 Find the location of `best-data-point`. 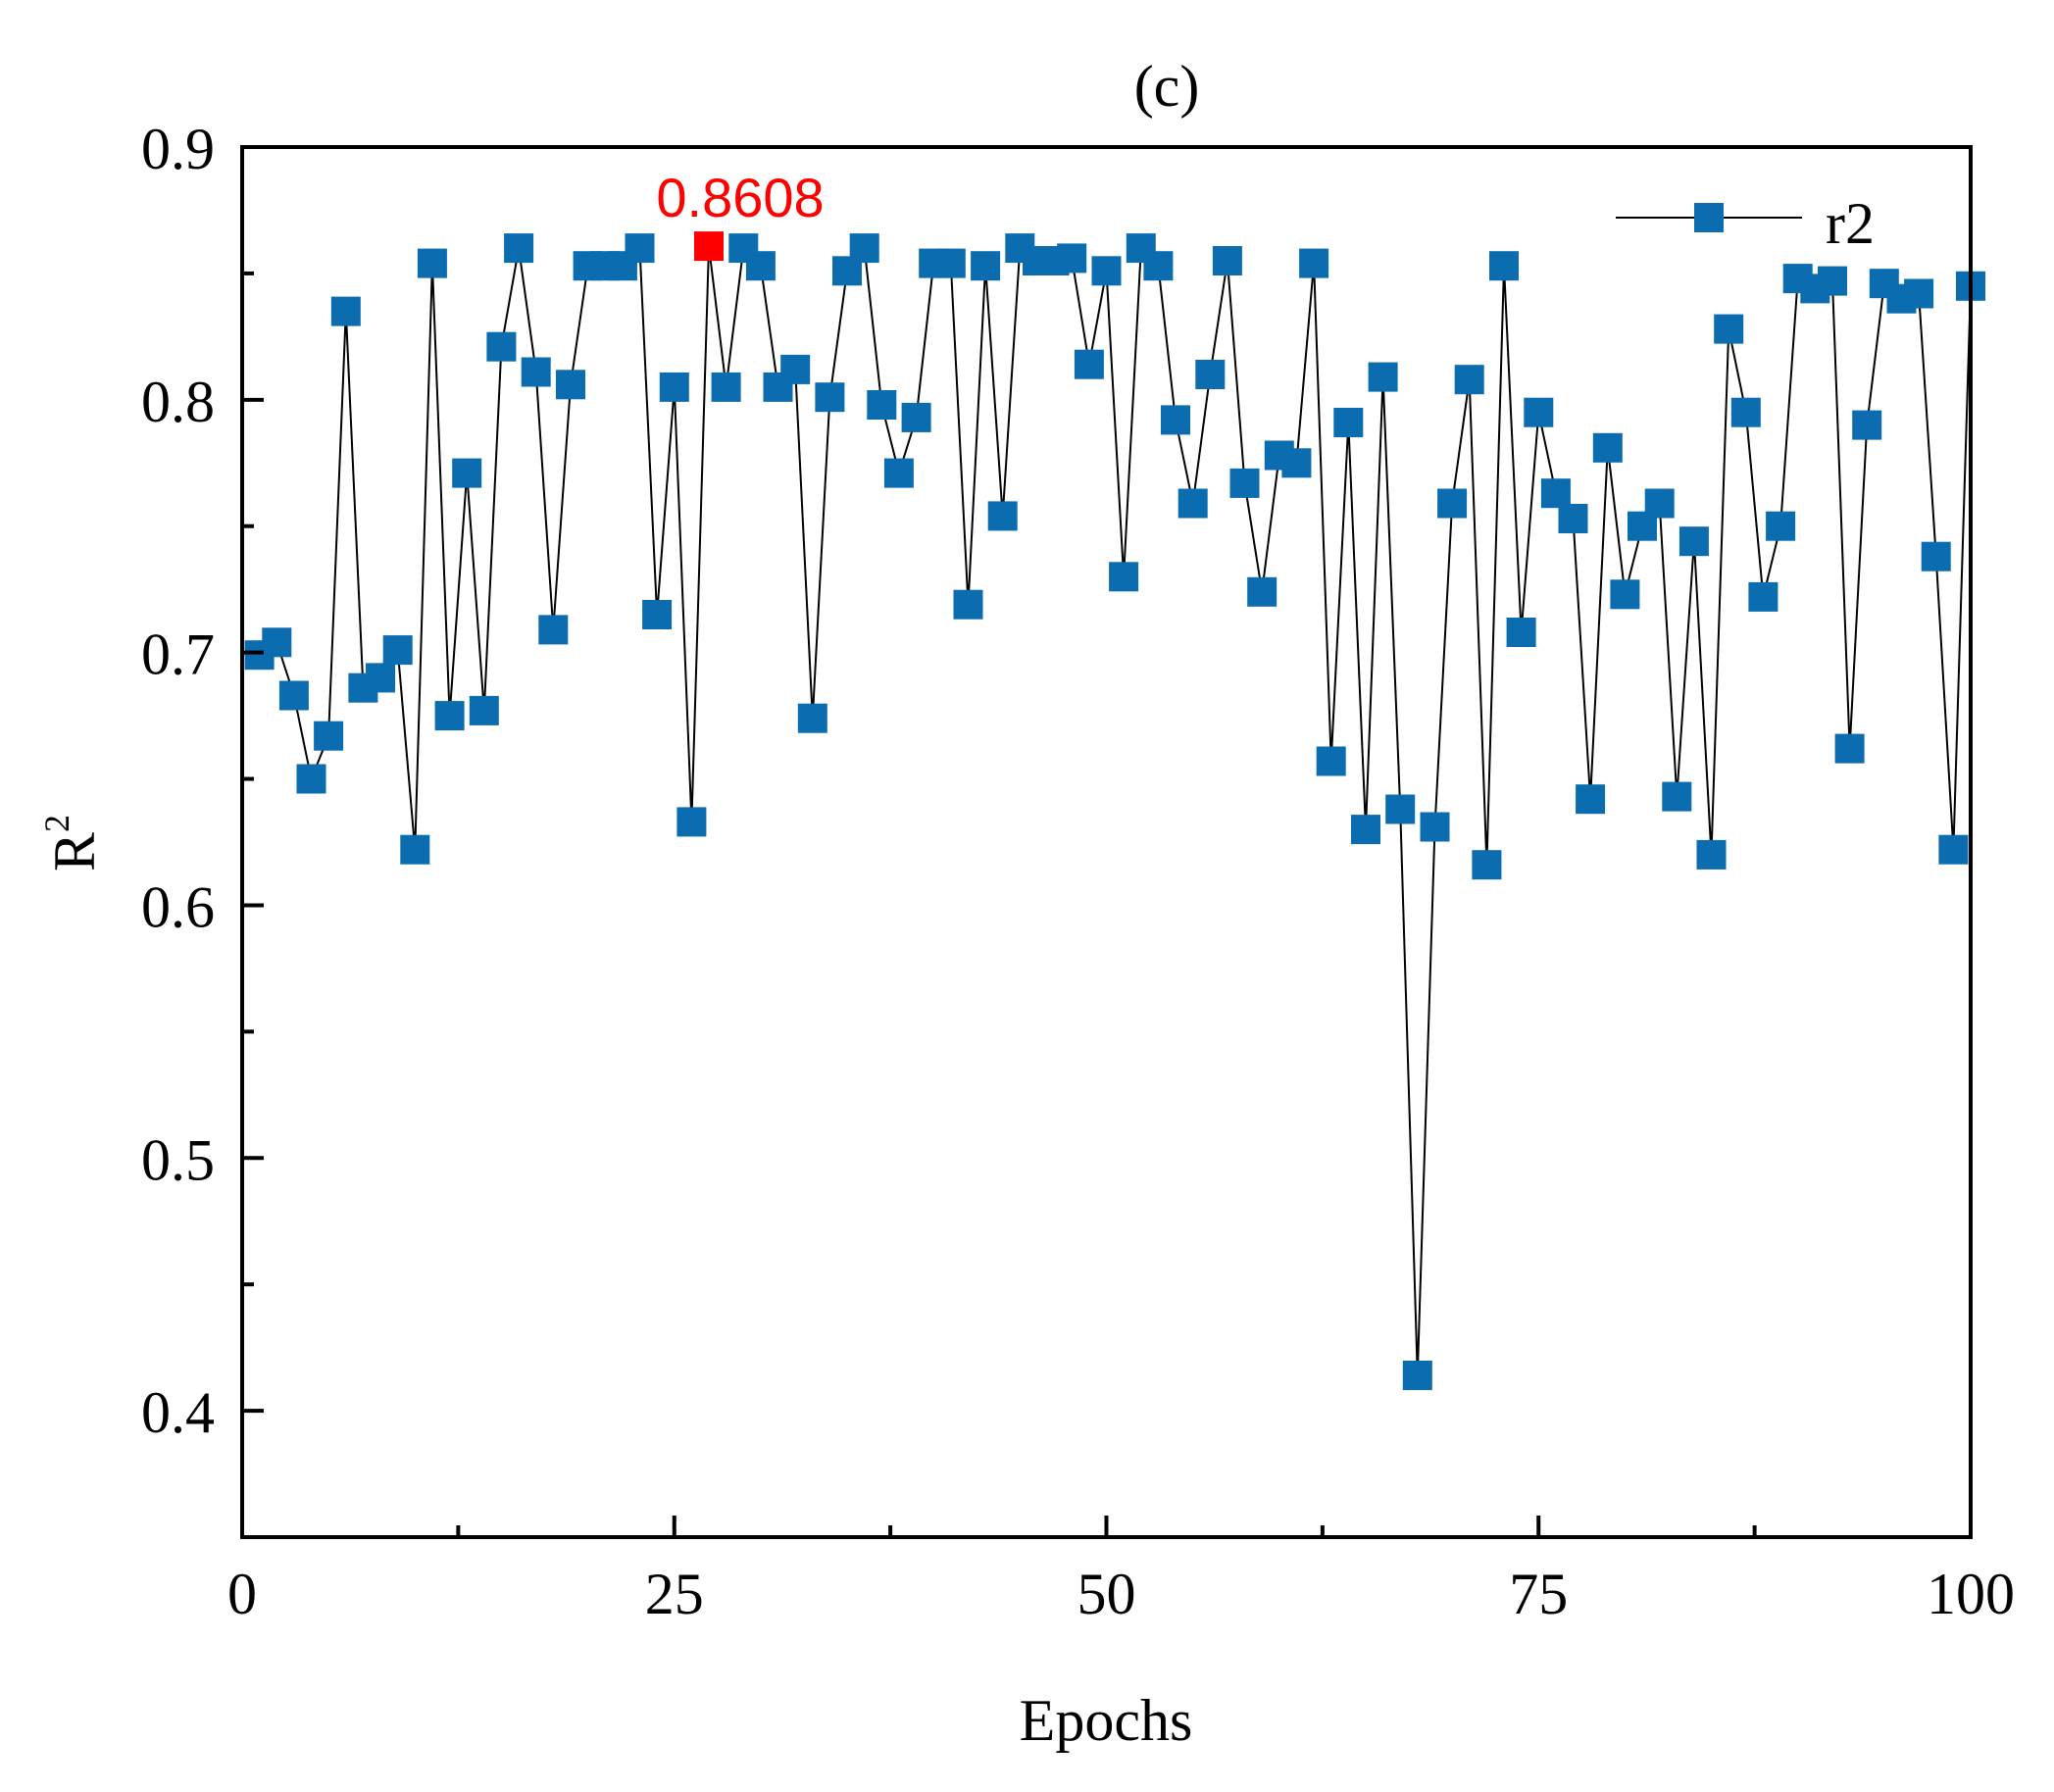

best-data-point is located at coordinates (709, 246).